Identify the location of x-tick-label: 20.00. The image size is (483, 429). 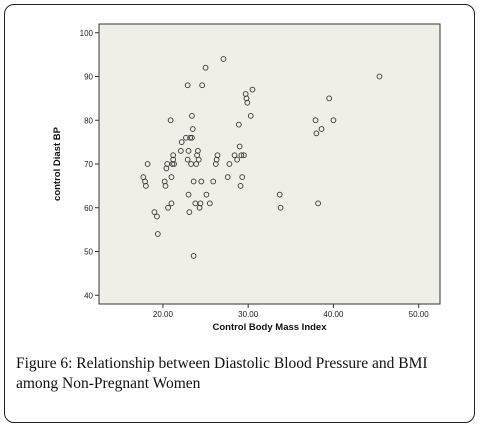
(163, 314).